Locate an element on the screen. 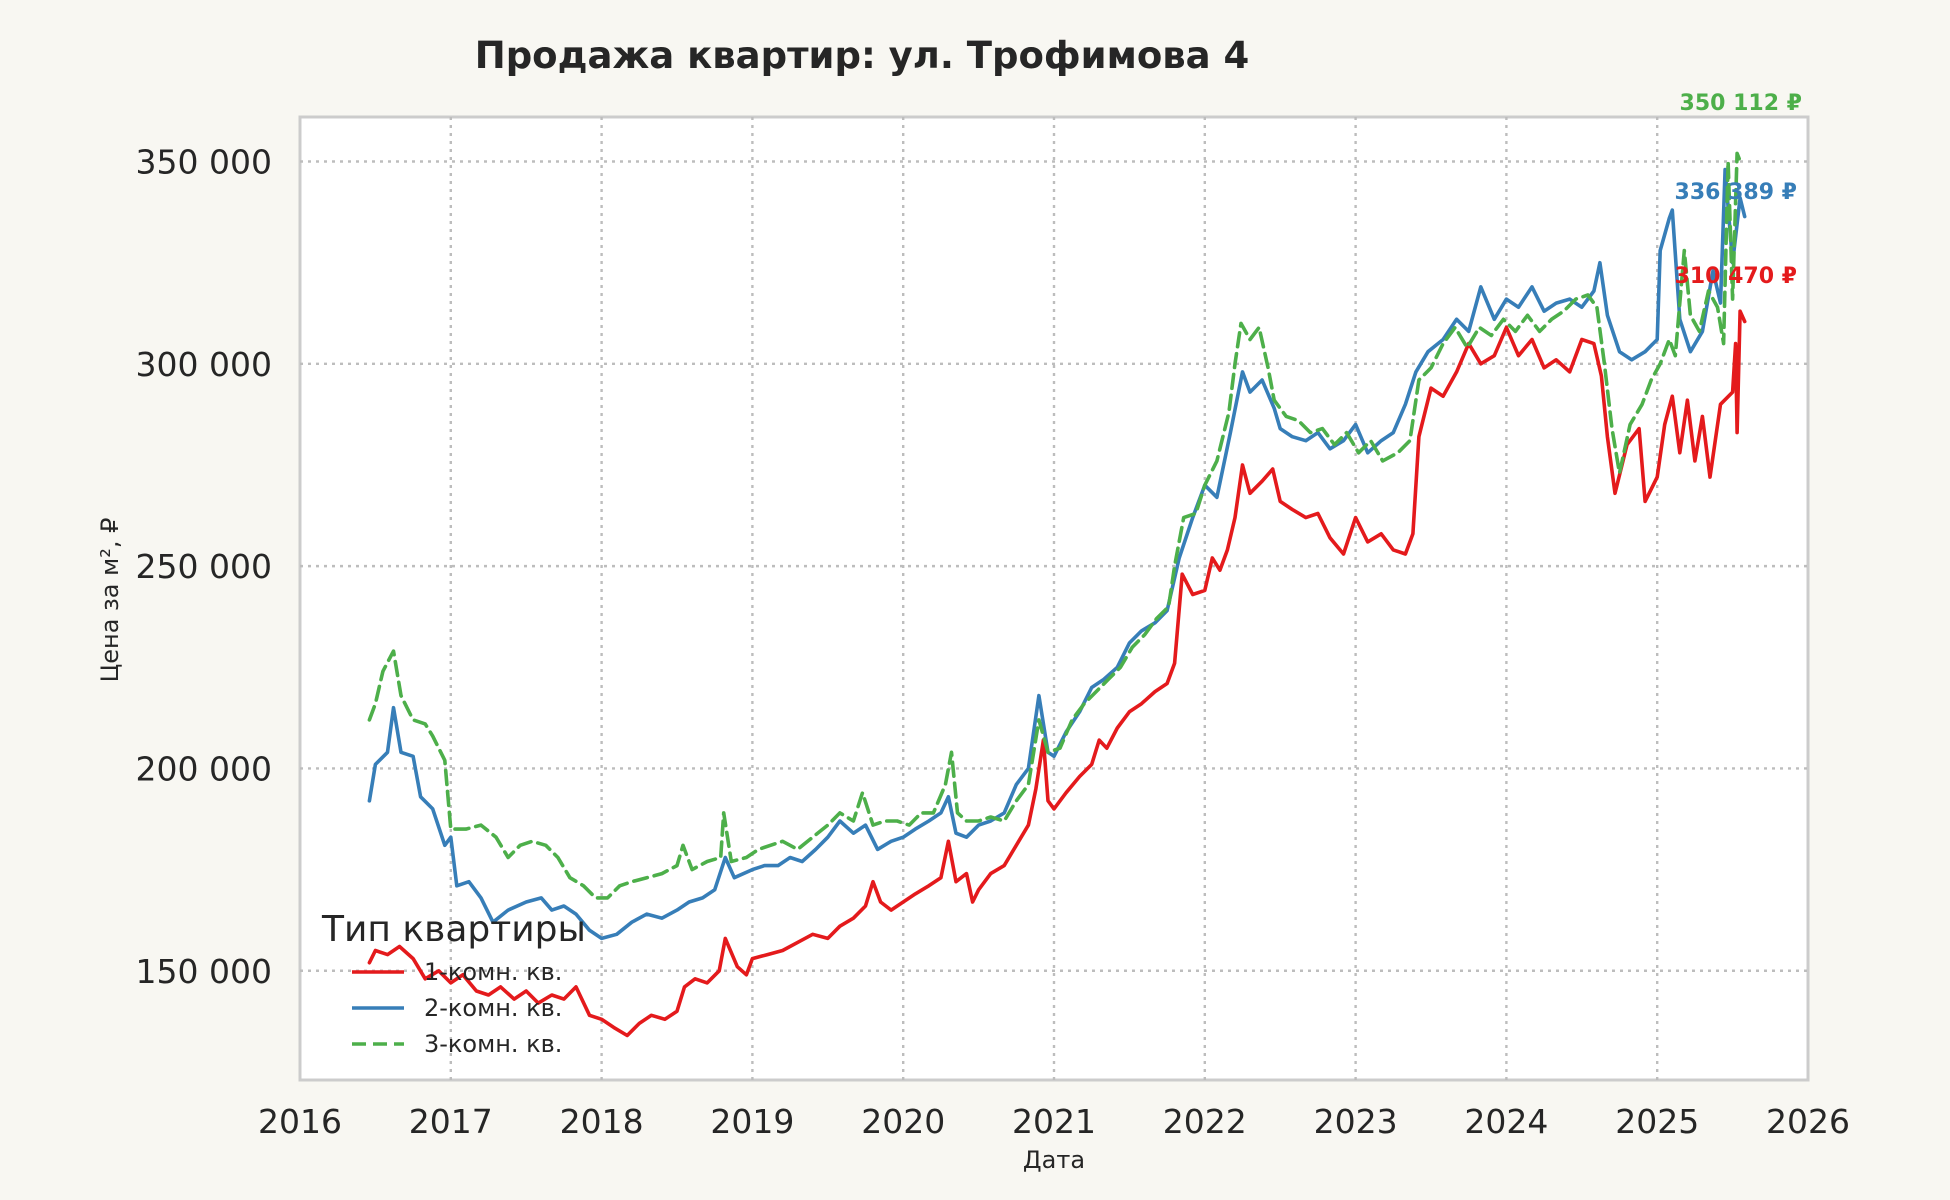  x-tick-label: 2017 is located at coordinates (451, 1121).